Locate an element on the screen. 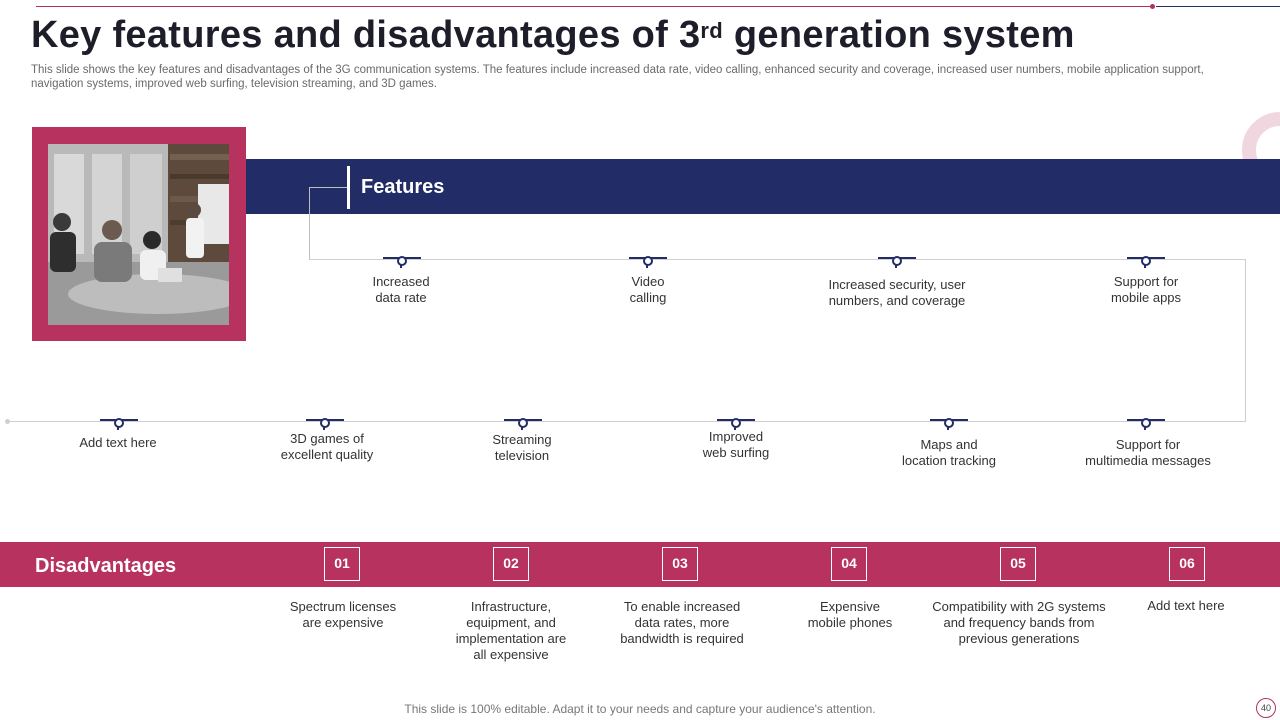  feature-item: Video calling is located at coordinates (648, 289).